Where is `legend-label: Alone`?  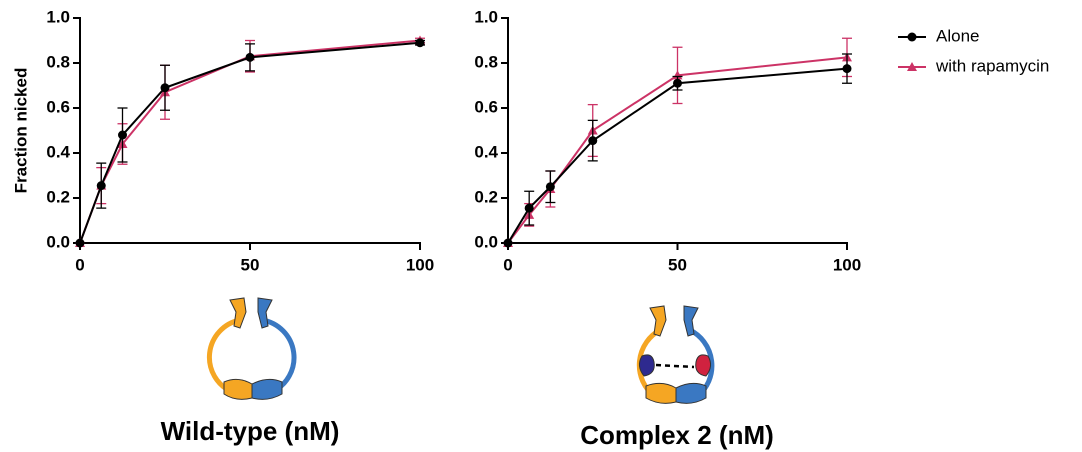 legend-label: Alone is located at coordinates (957, 35).